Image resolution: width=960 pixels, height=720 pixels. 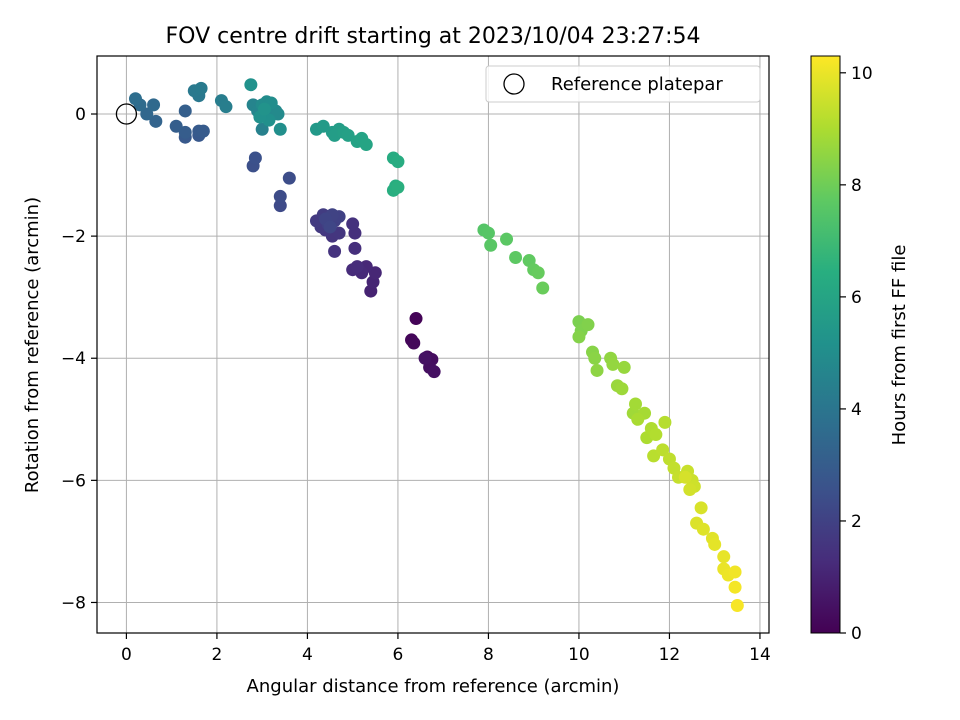 I want to click on legend-box, so click(x=623, y=84).